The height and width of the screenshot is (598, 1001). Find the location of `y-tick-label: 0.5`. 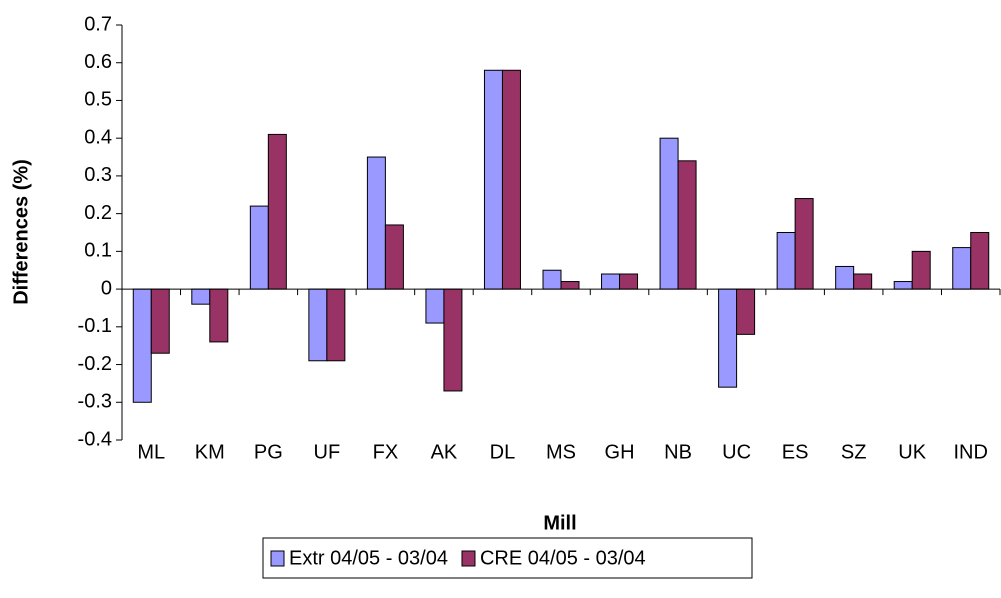

y-tick-label: 0.5 is located at coordinates (98, 100).